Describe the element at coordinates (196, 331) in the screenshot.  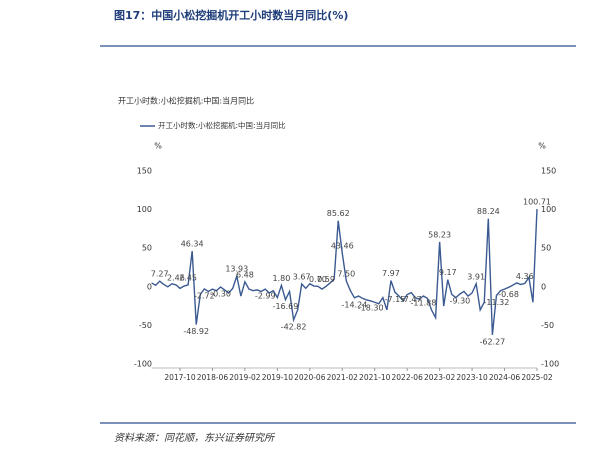
I see `data-label: -48.92` at that location.